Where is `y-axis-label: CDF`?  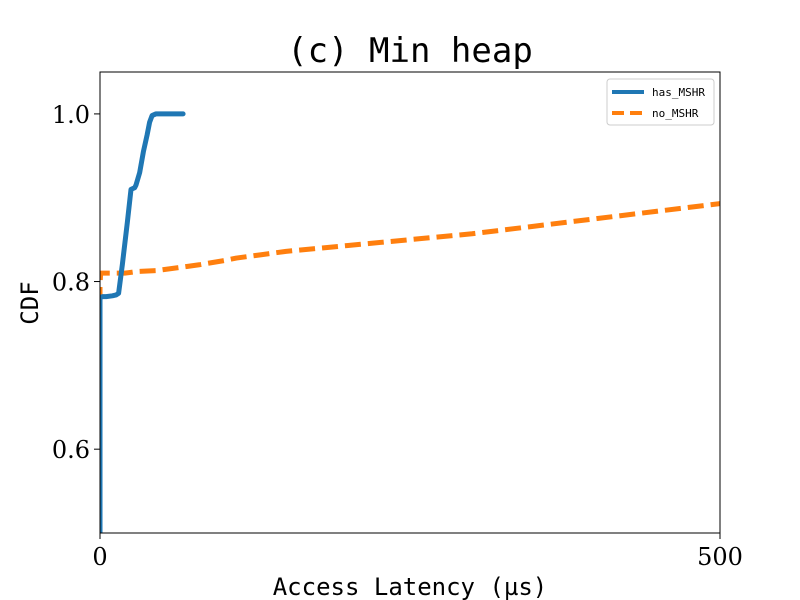
y-axis-label: CDF is located at coordinates (30, 302).